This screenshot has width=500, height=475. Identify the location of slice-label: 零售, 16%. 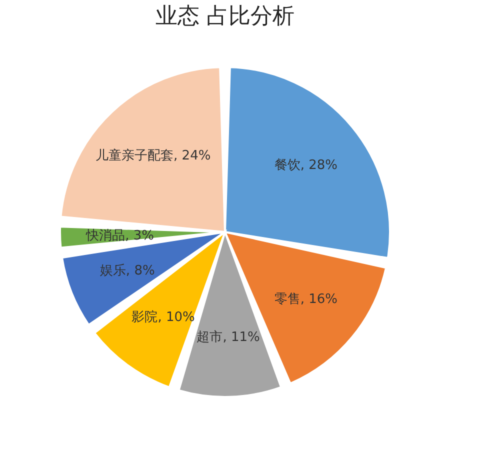
(306, 299).